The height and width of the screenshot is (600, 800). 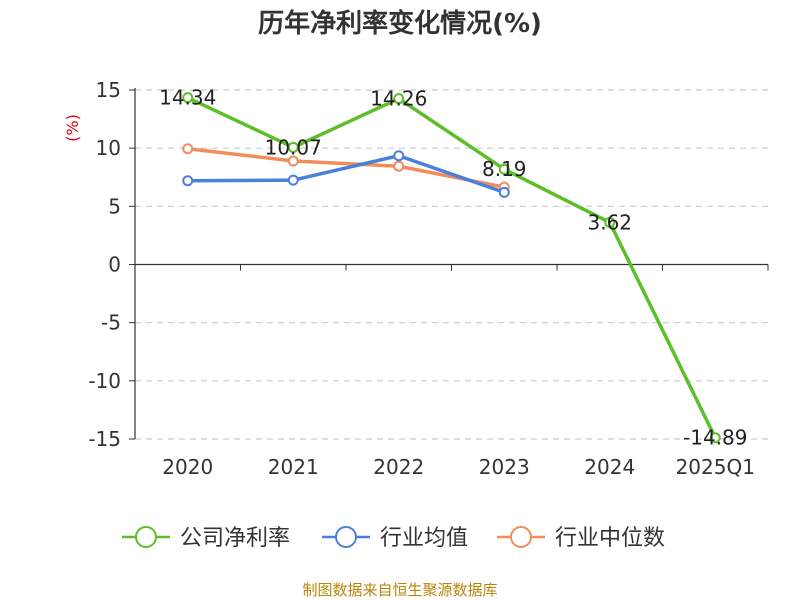 I want to click on y-tick-label: 0, so click(x=114, y=265).